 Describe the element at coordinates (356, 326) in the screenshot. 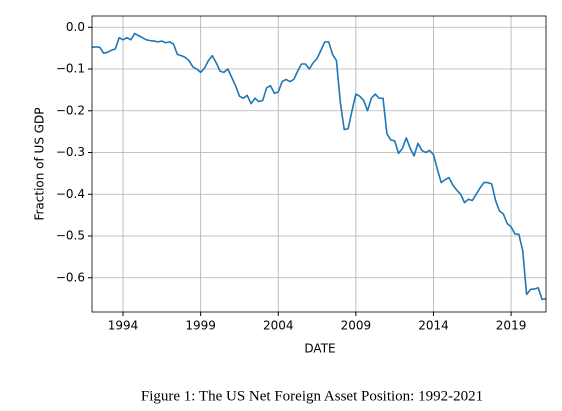

I see `x-tick-label: 2009` at that location.